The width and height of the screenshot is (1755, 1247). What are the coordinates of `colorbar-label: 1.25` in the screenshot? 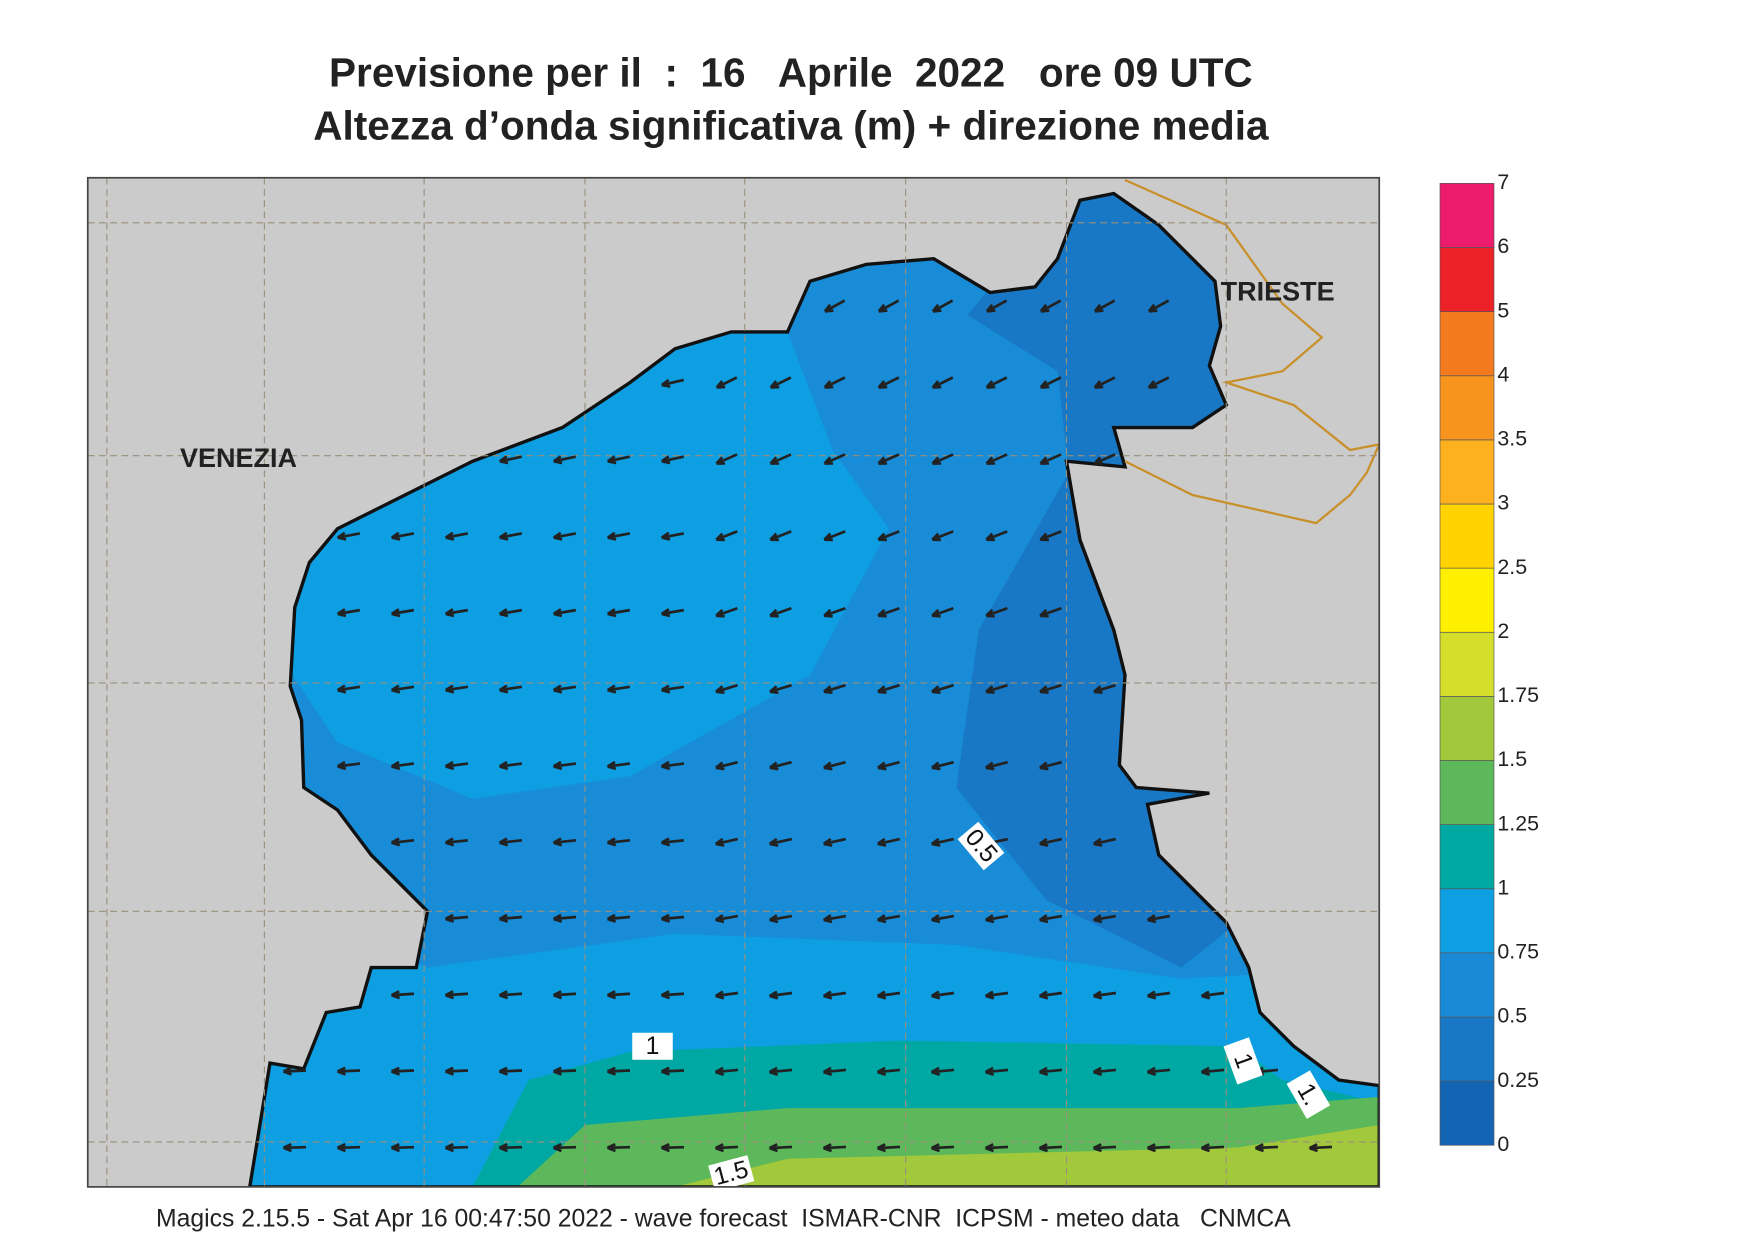 It's located at (1518, 823).